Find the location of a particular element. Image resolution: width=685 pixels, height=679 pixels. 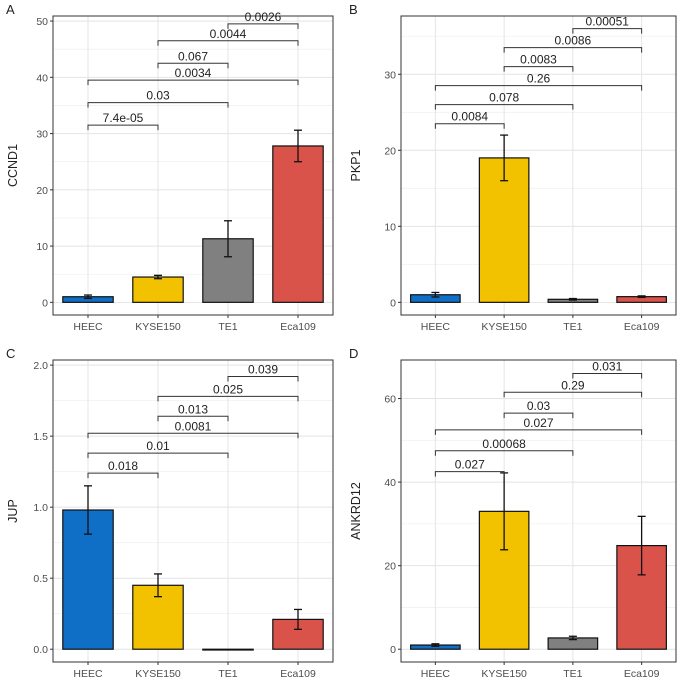

bar-te1 is located at coordinates (228, 649).